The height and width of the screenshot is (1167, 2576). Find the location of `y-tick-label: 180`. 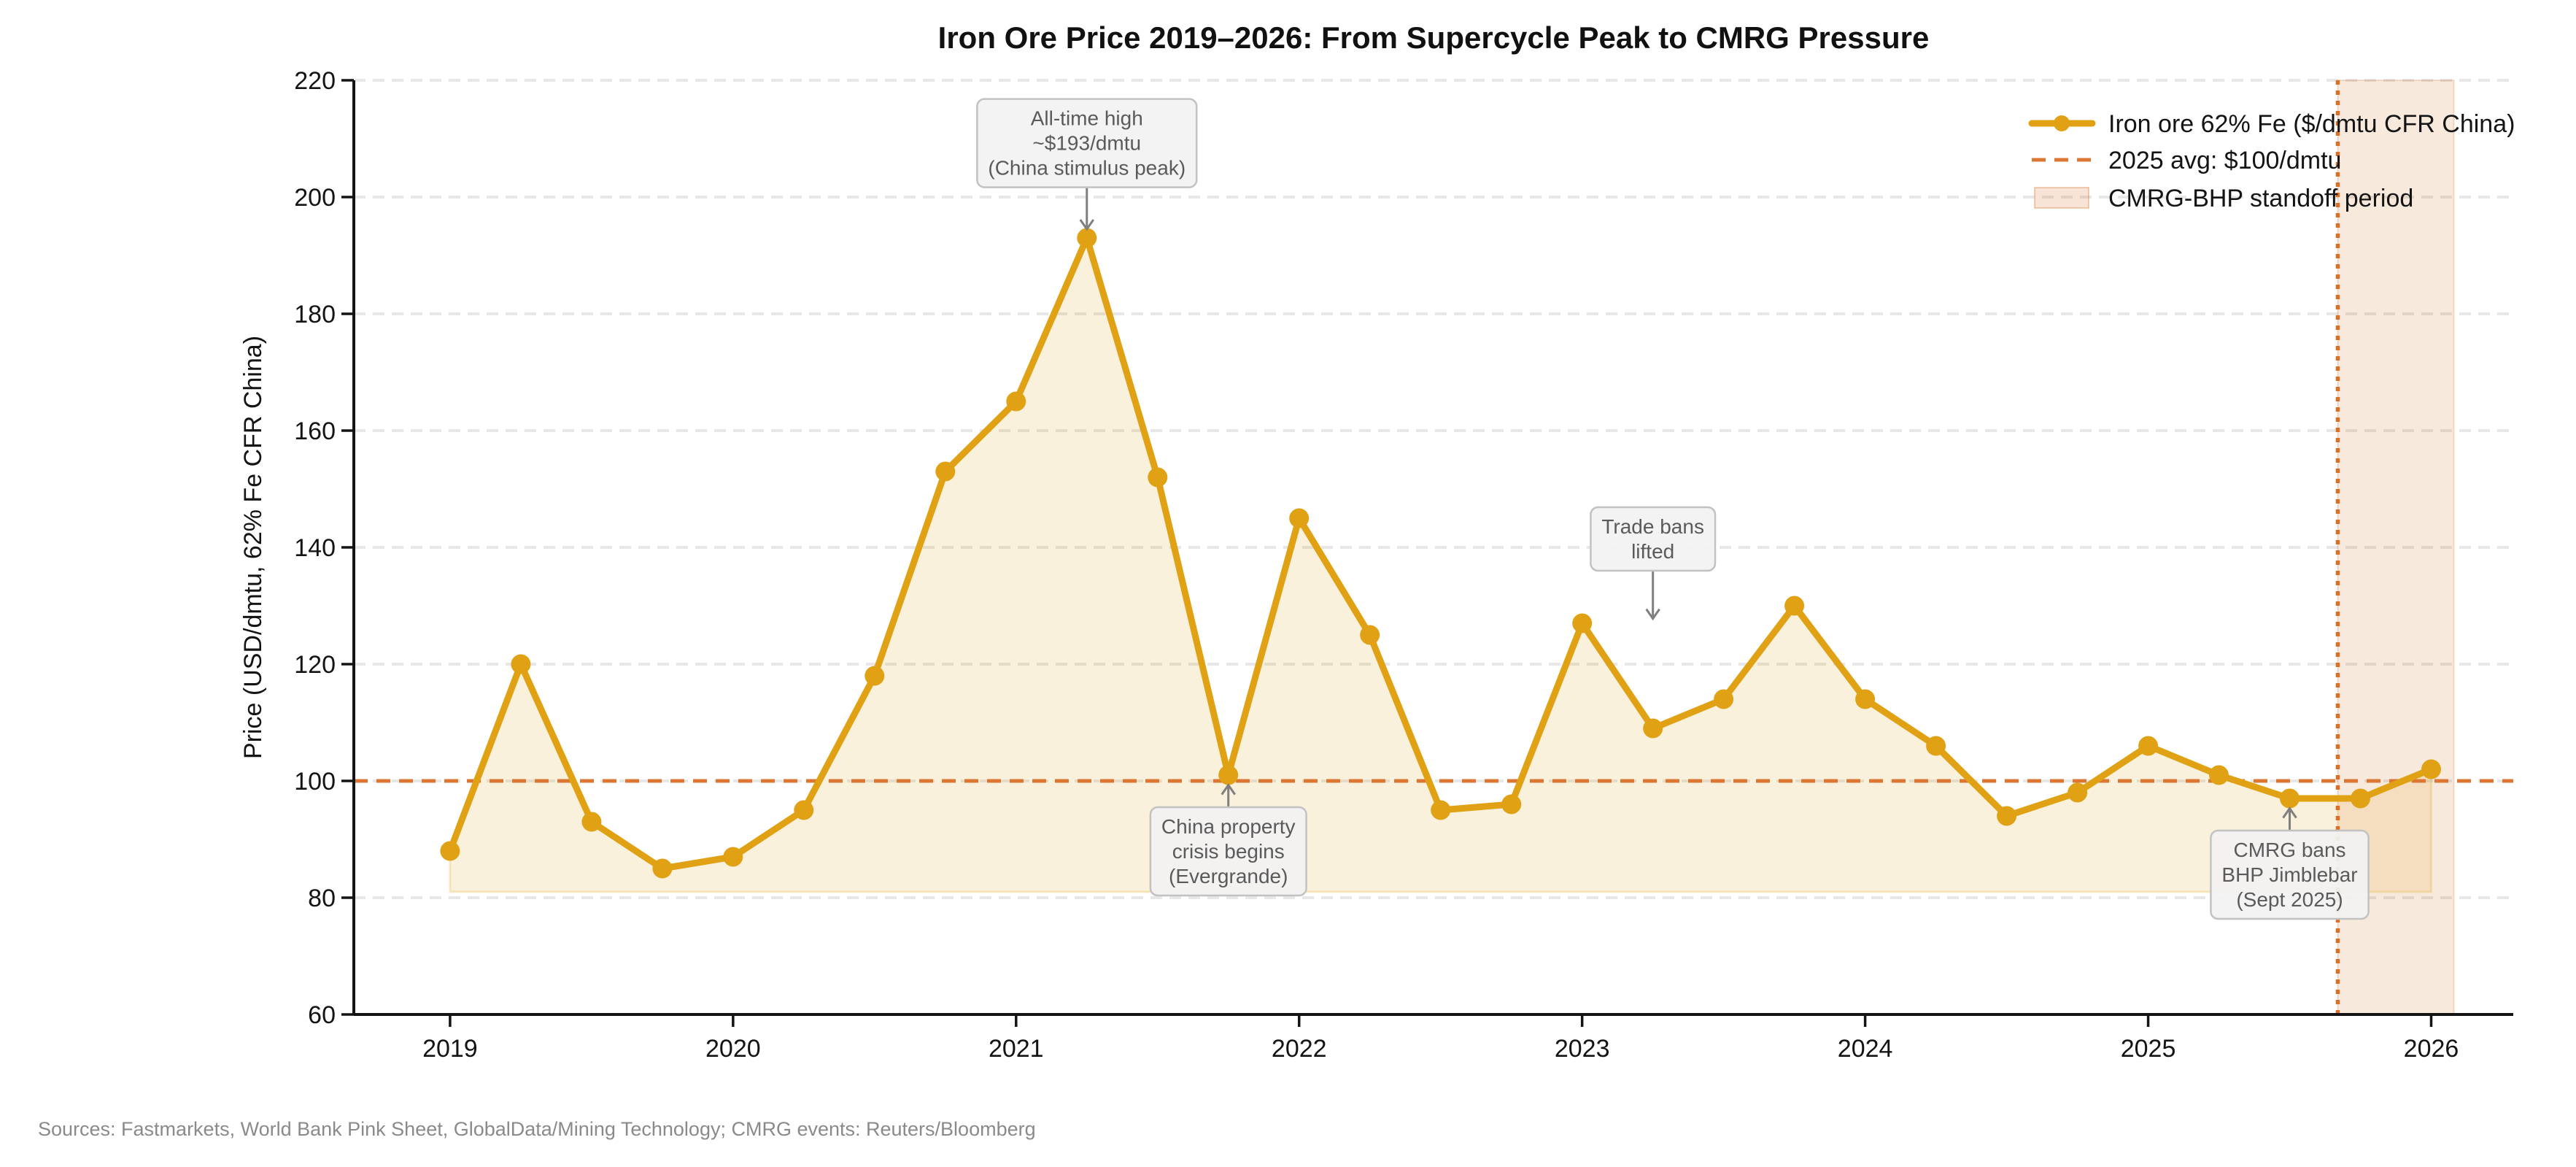

y-tick-label: 180 is located at coordinates (315, 315).